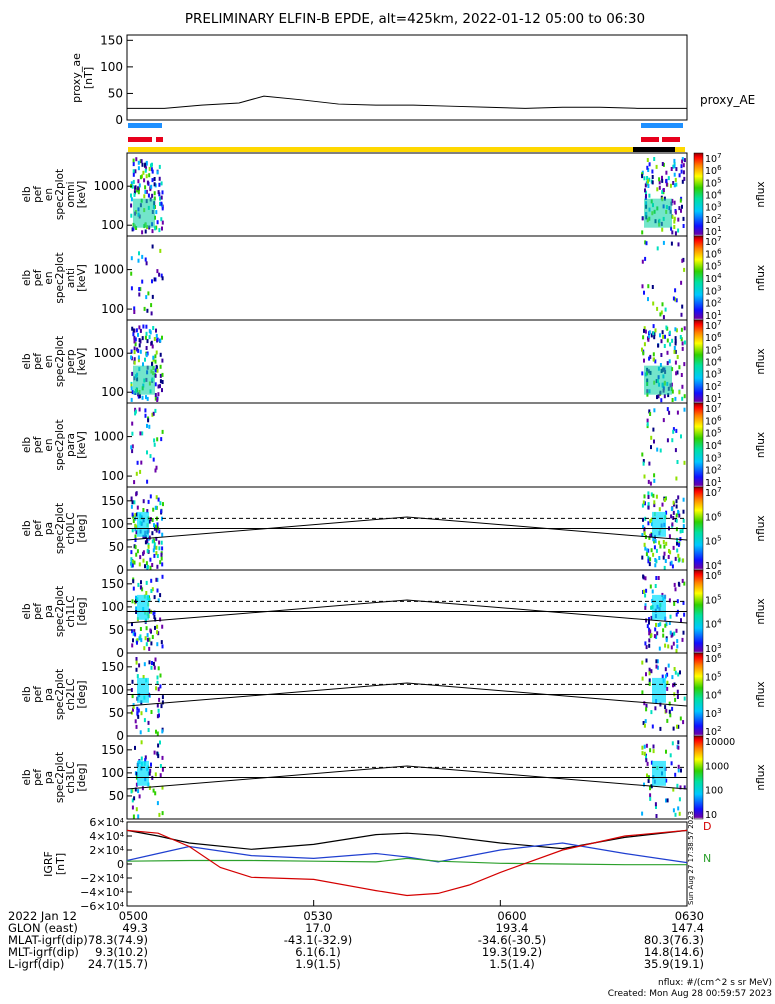 The image size is (775, 1004). Describe the element at coordinates (654, 149) in the screenshot. I see `status-bar-black` at that location.